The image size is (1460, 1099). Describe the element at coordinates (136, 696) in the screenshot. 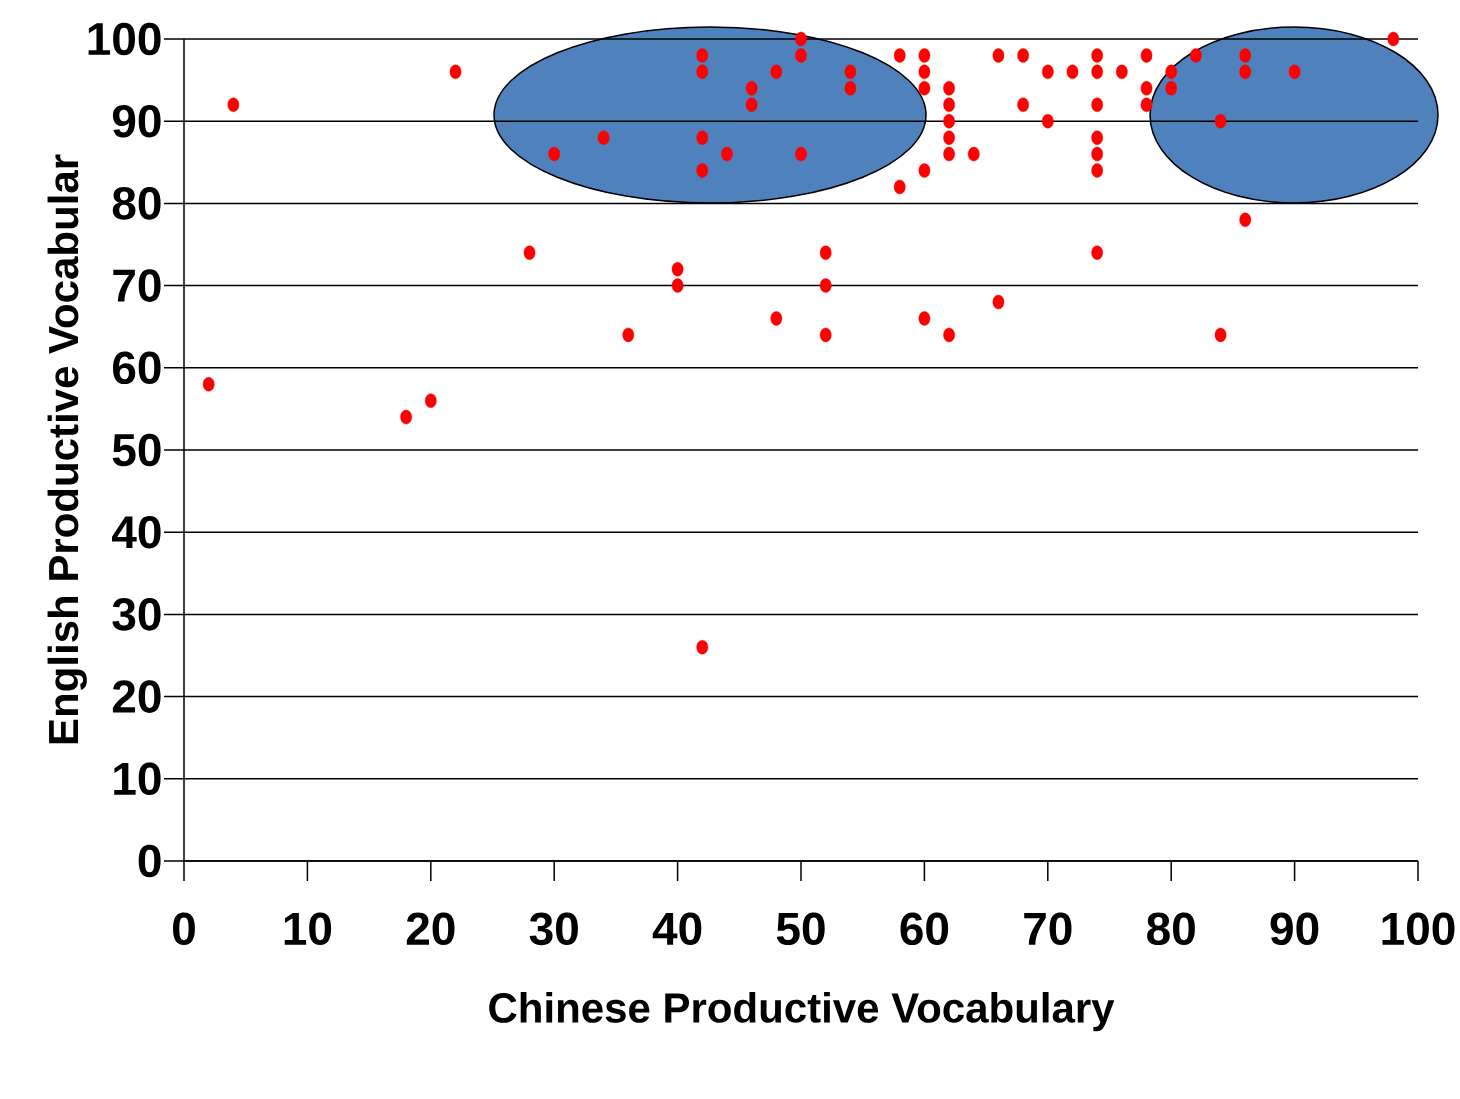

I see `y-tick-label: 20` at that location.